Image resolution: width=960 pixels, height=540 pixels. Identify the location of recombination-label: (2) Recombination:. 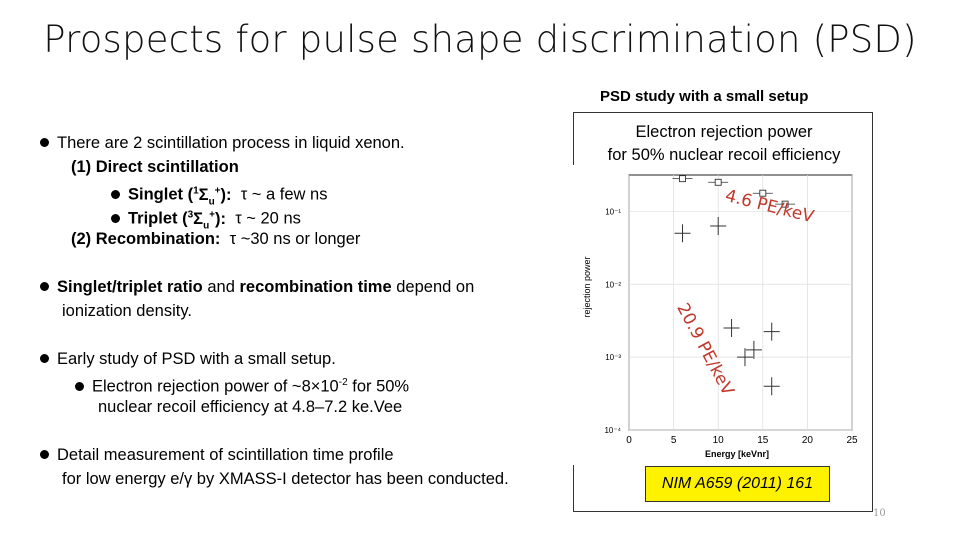
(146, 239).